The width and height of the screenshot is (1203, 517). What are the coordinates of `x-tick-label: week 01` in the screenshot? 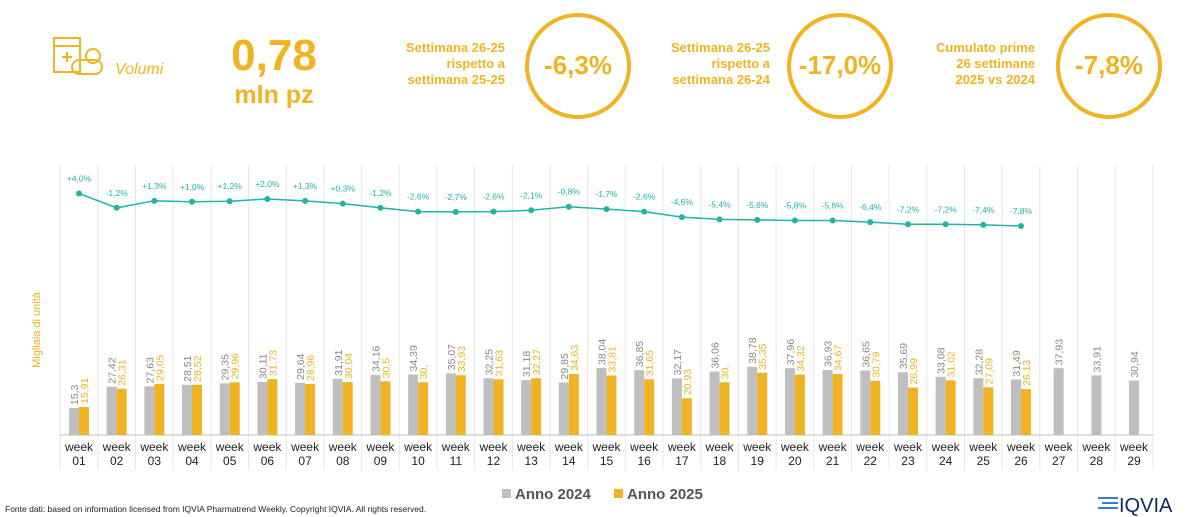 It's located at (78, 454).